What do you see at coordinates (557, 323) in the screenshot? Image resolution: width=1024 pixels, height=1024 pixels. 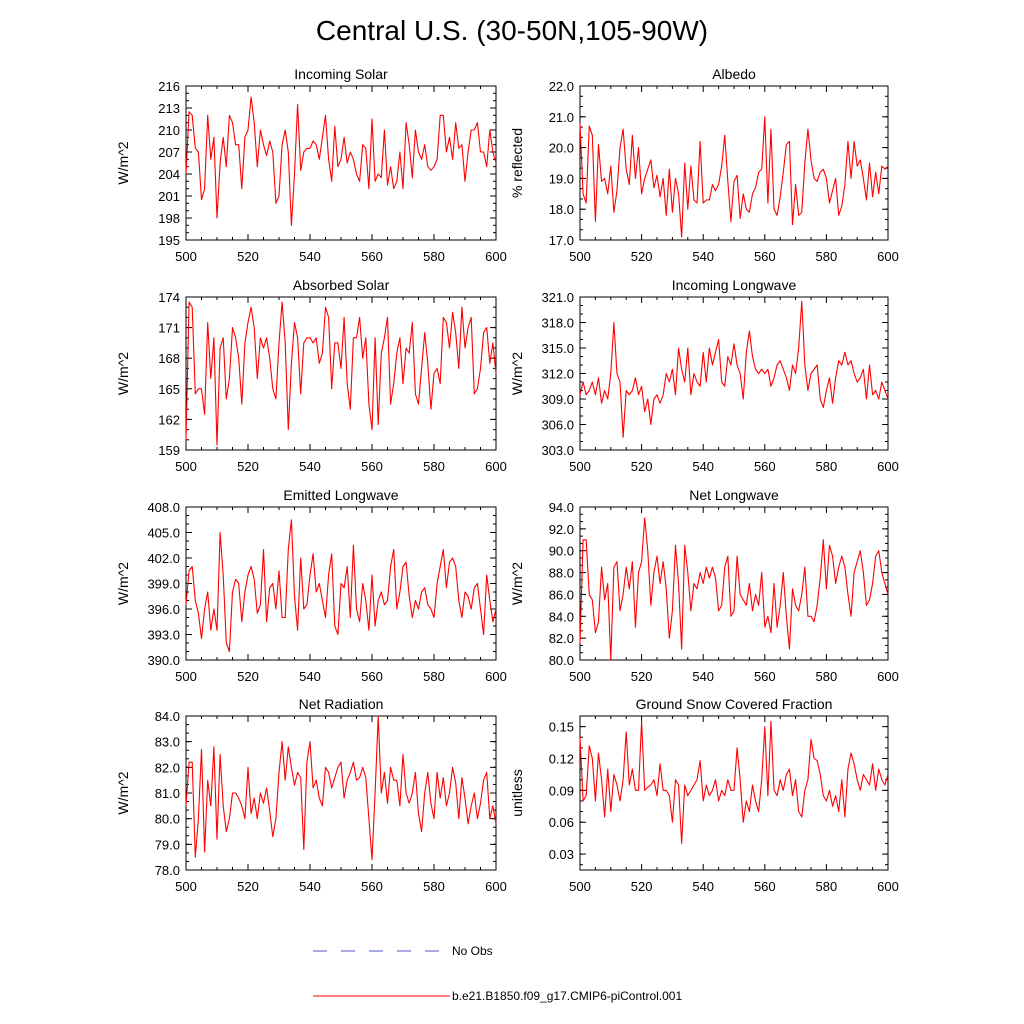 I see `y-tick-label: 318.0` at bounding box center [557, 323].